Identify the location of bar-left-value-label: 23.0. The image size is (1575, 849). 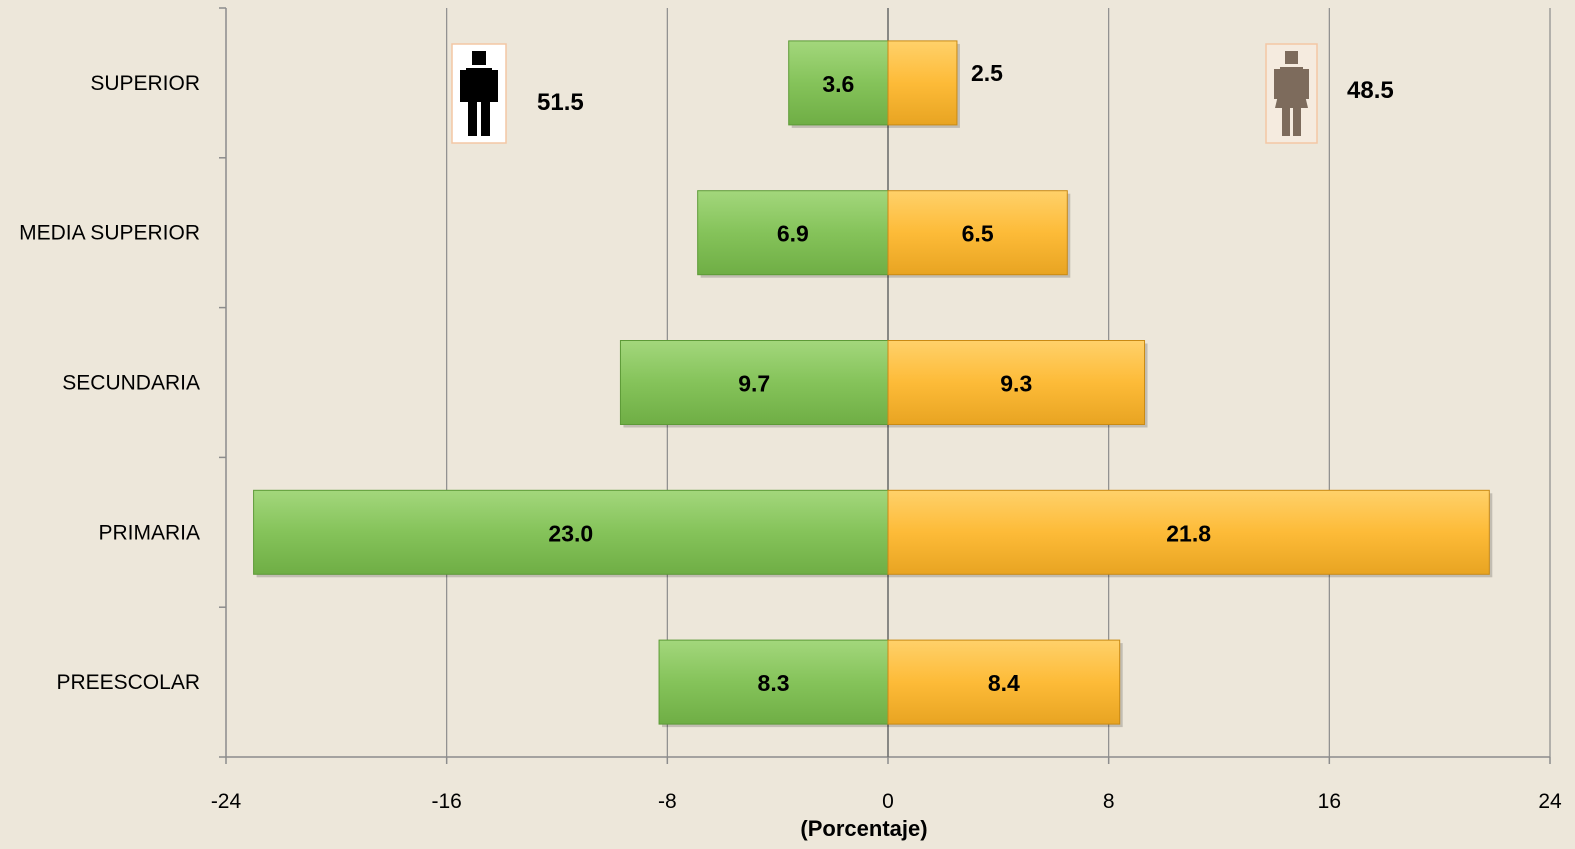
(570, 533).